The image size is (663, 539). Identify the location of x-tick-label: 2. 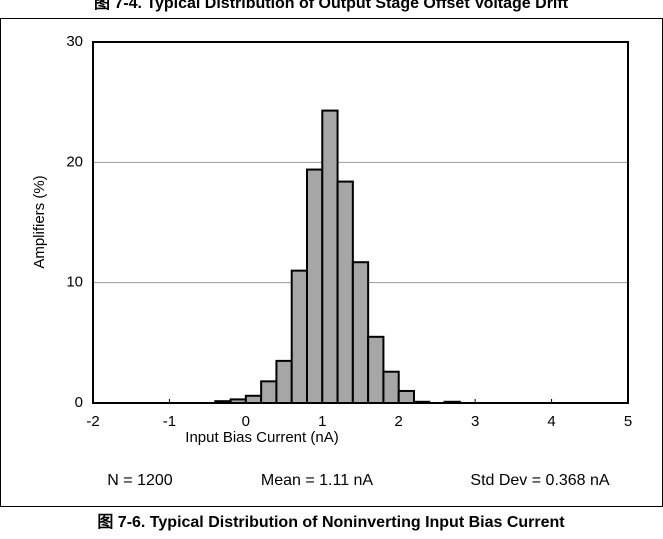
(399, 421).